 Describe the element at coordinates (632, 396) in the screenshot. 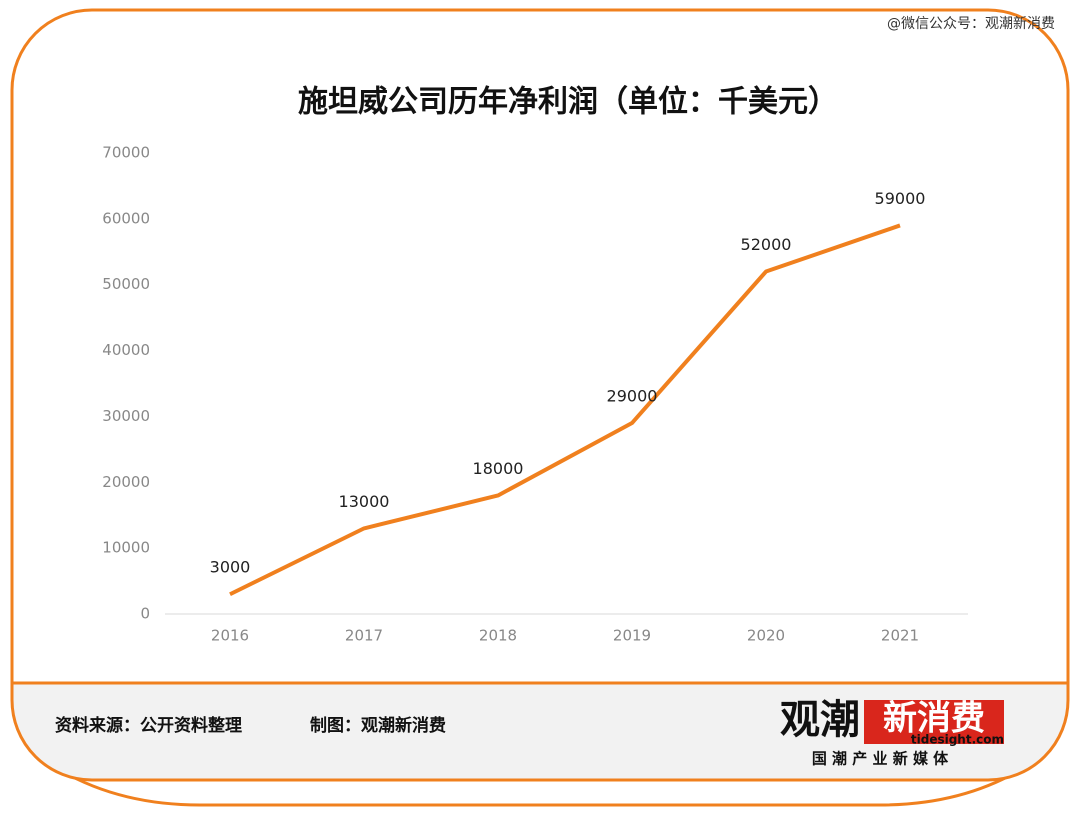

I see `data-label: 29000` at that location.